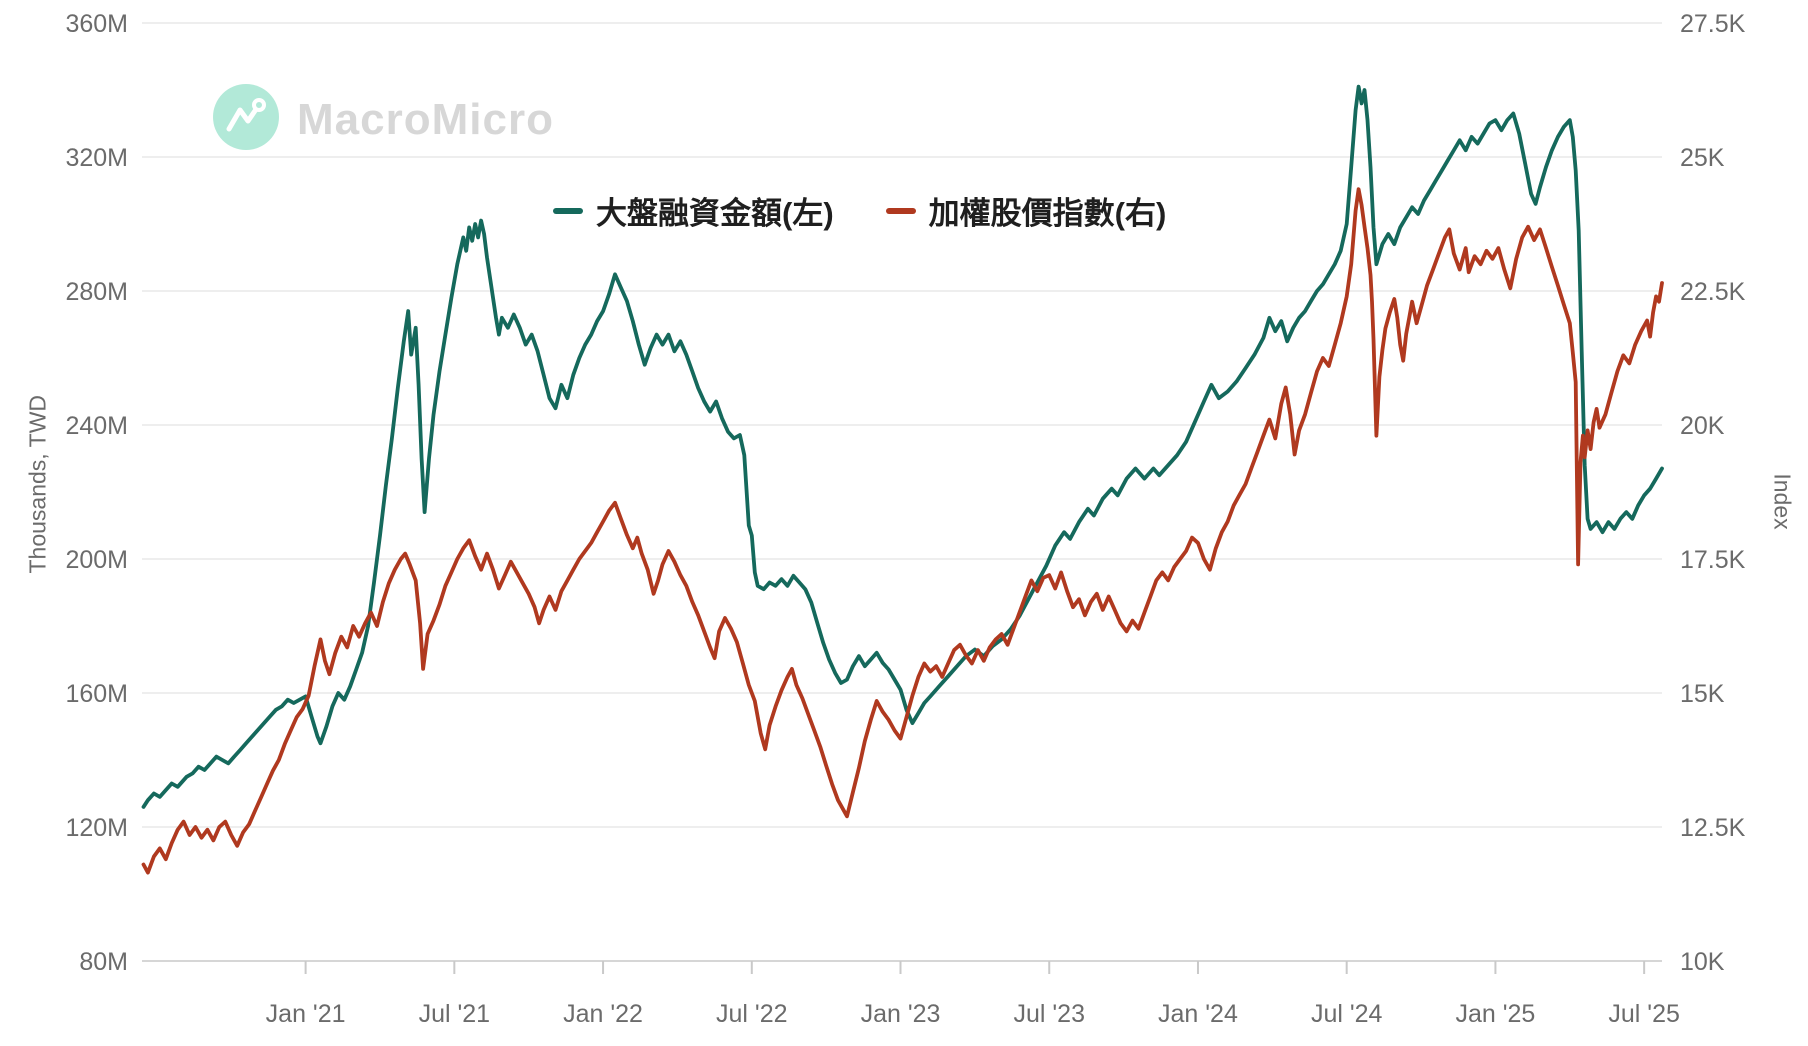 The image size is (1808, 1046). What do you see at coordinates (1782, 501) in the screenshot?
I see `right-axis-title: Index` at bounding box center [1782, 501].